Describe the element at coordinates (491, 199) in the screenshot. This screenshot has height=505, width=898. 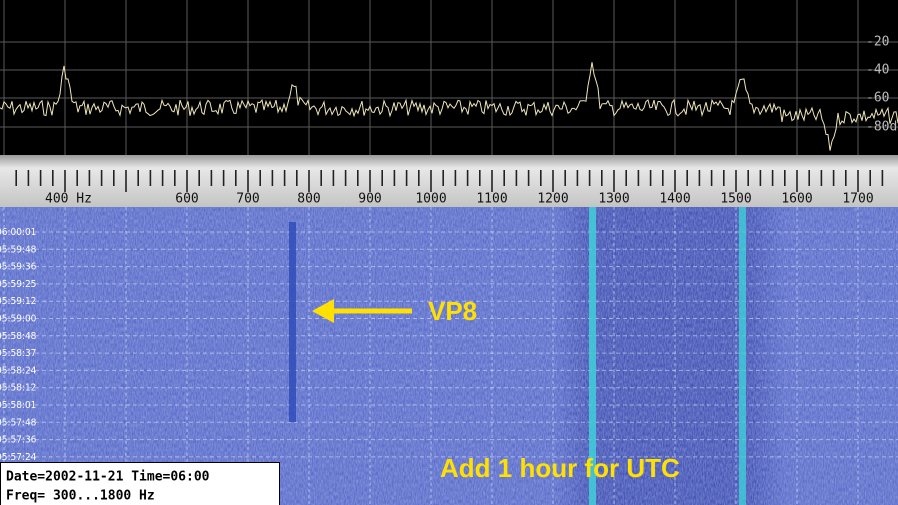
I see `scale-label: 1100` at that location.